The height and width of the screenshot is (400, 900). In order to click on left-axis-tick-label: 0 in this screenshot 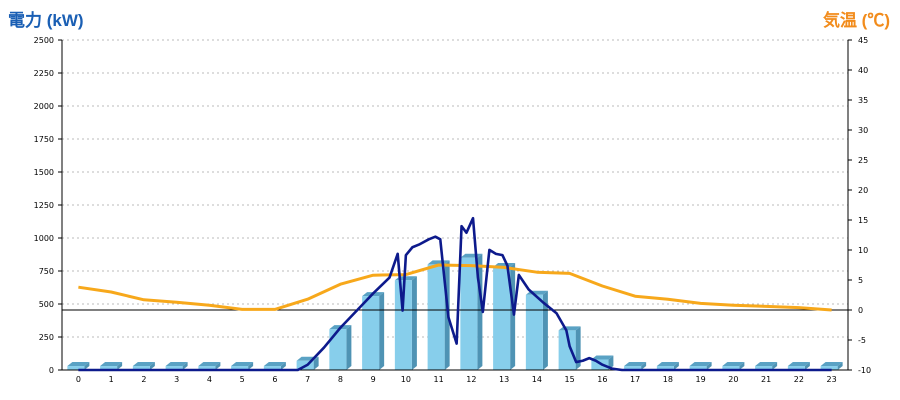, I will do `click(51, 370)`.